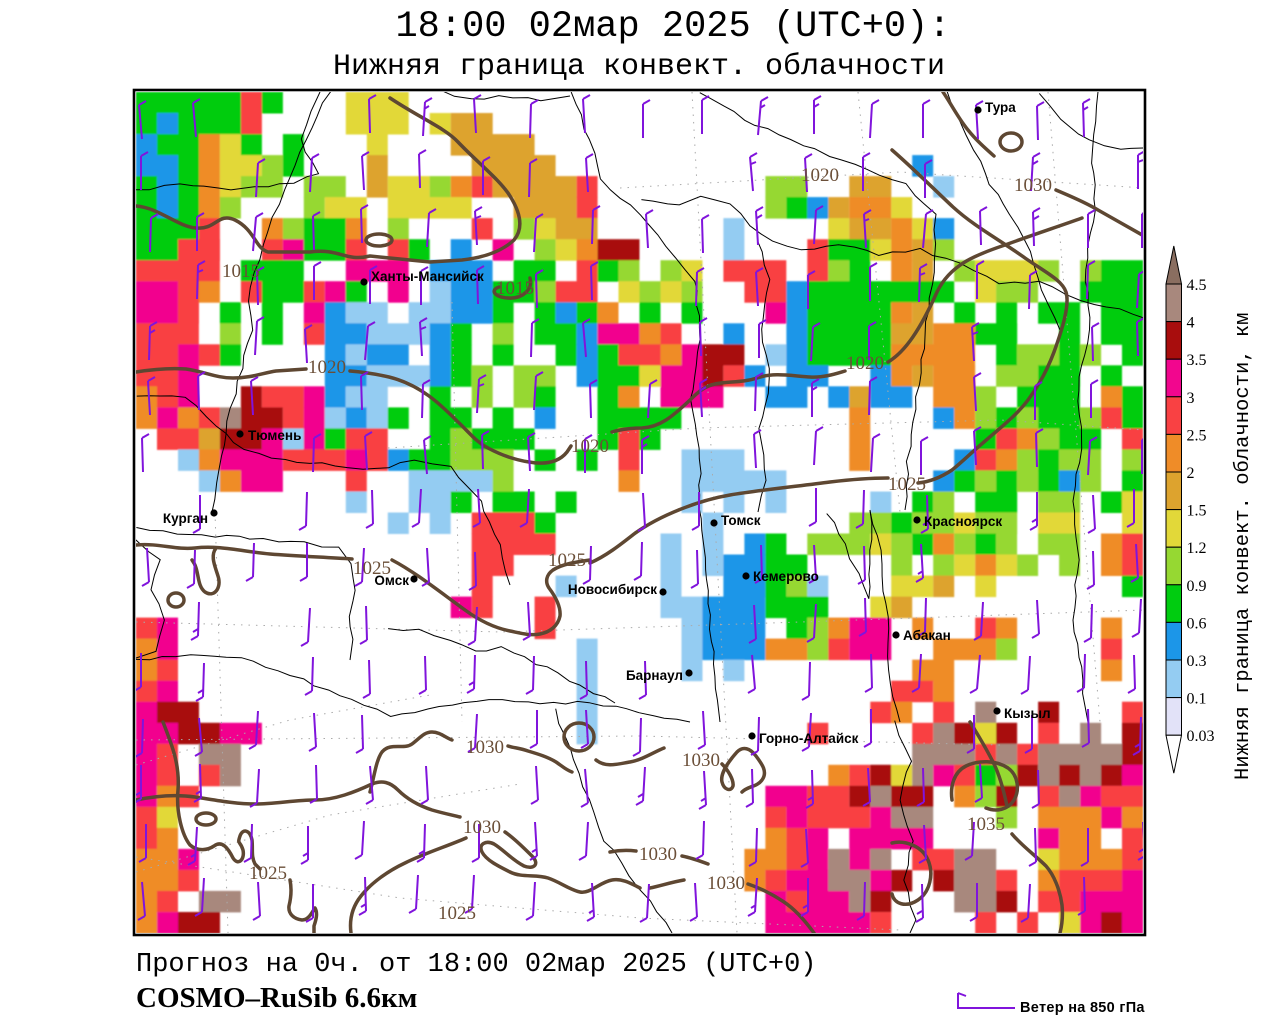 This screenshot has height=1024, width=1280. What do you see at coordinates (1201, 736) in the screenshot?
I see `svg-text: 0.03` at bounding box center [1201, 736].